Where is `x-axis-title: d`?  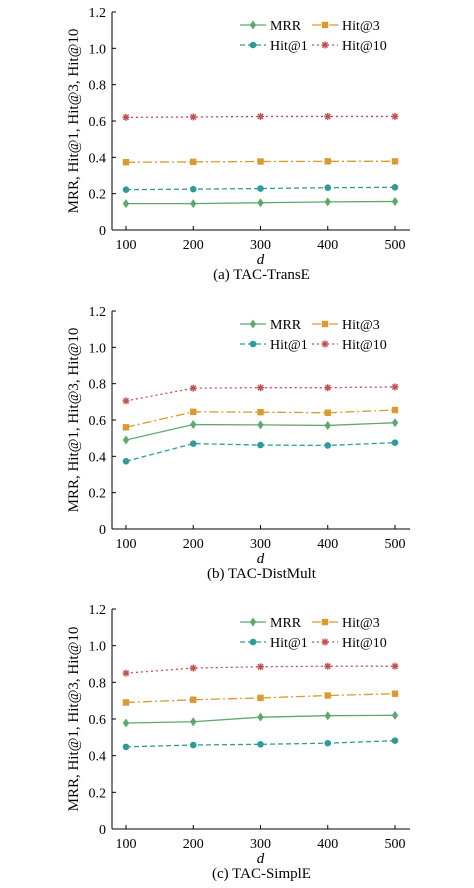 x-axis-title: d is located at coordinates (261, 859).